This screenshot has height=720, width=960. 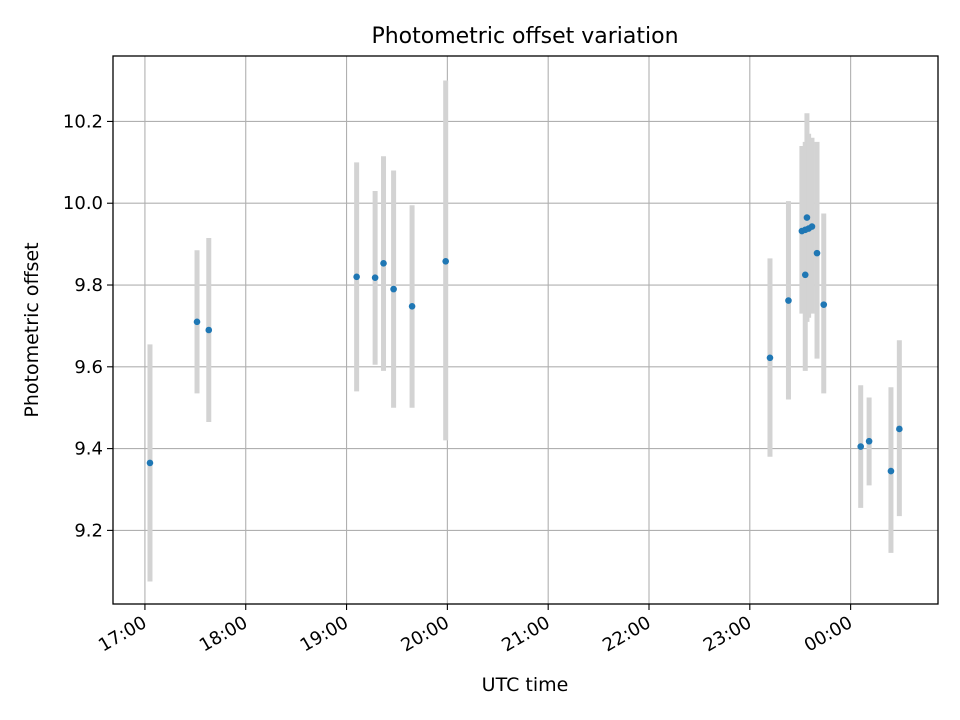 What do you see at coordinates (828, 634) in the screenshot?
I see `x-tick-label: 00:00` at bounding box center [828, 634].